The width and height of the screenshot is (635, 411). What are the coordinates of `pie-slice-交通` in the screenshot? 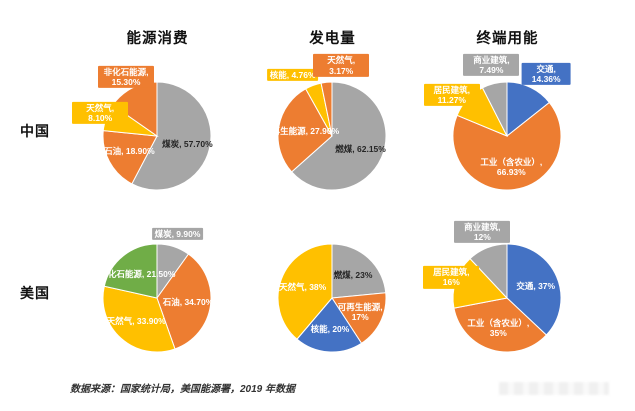 It's located at (534, 289).